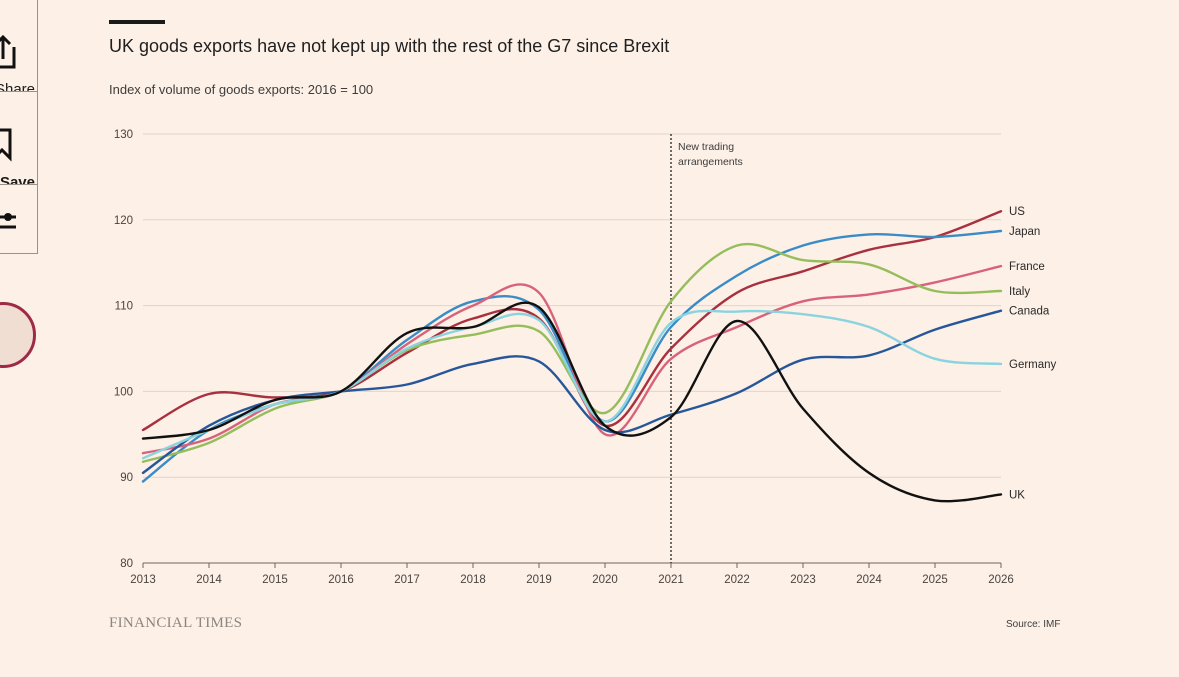 This screenshot has height=677, width=1179. Describe the element at coordinates (17, 86) in the screenshot. I see `share-label: Share` at that location.